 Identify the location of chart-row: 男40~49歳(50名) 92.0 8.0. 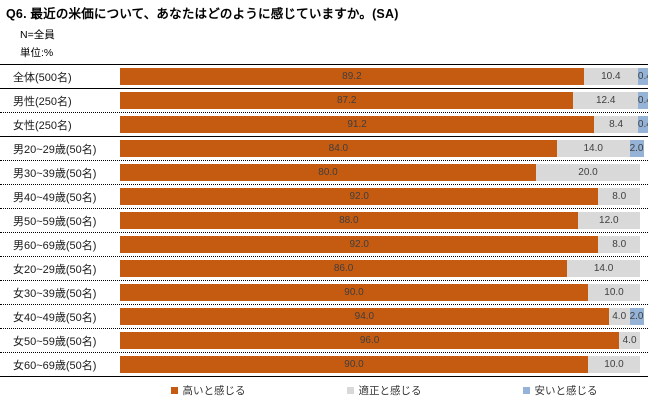
(324, 197).